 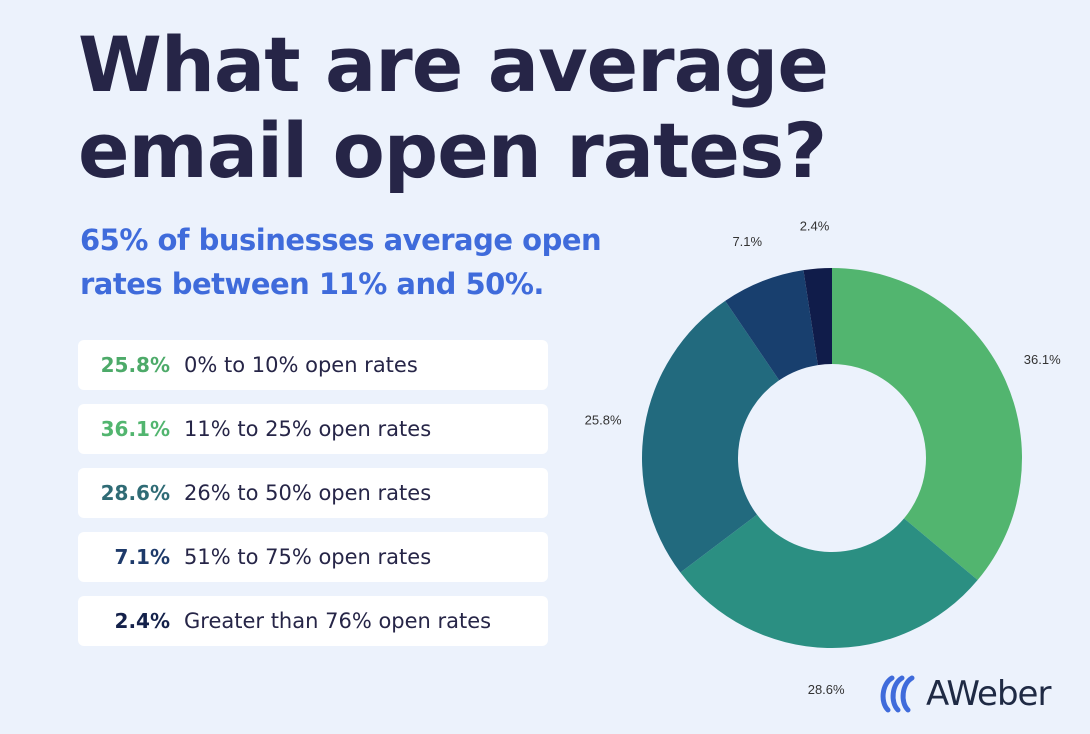 I want to click on legend-item: 28.6% 26% to 50% open rates, so click(x=313, y=493).